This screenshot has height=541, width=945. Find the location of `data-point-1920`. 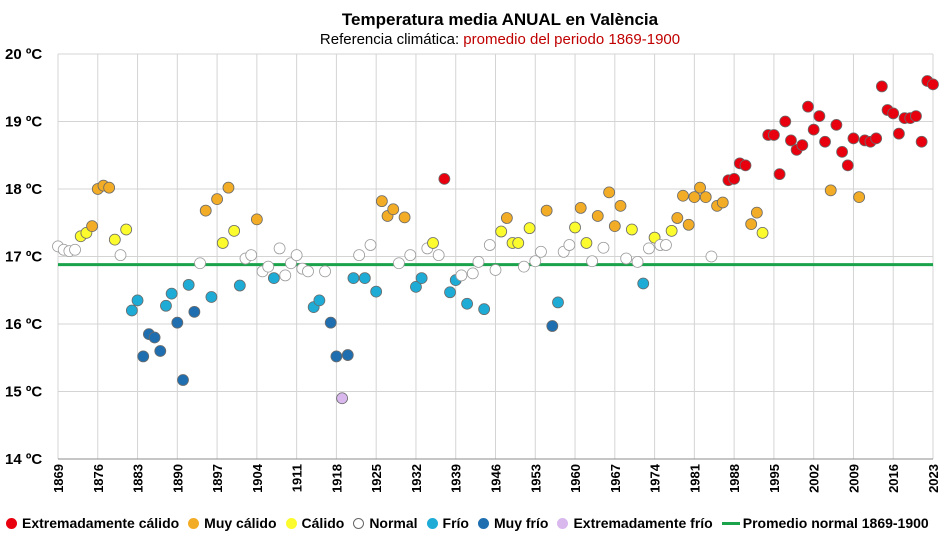

data-point-1920 is located at coordinates (347, 355).